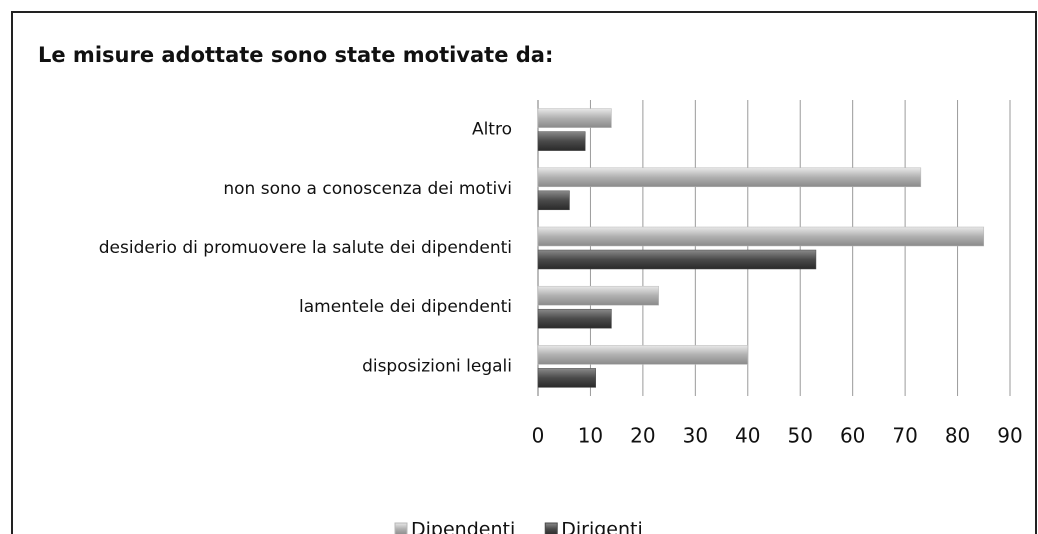 This screenshot has width=1038, height=534. Describe the element at coordinates (799, 436) in the screenshot. I see `x-tick-label: 50` at that location.